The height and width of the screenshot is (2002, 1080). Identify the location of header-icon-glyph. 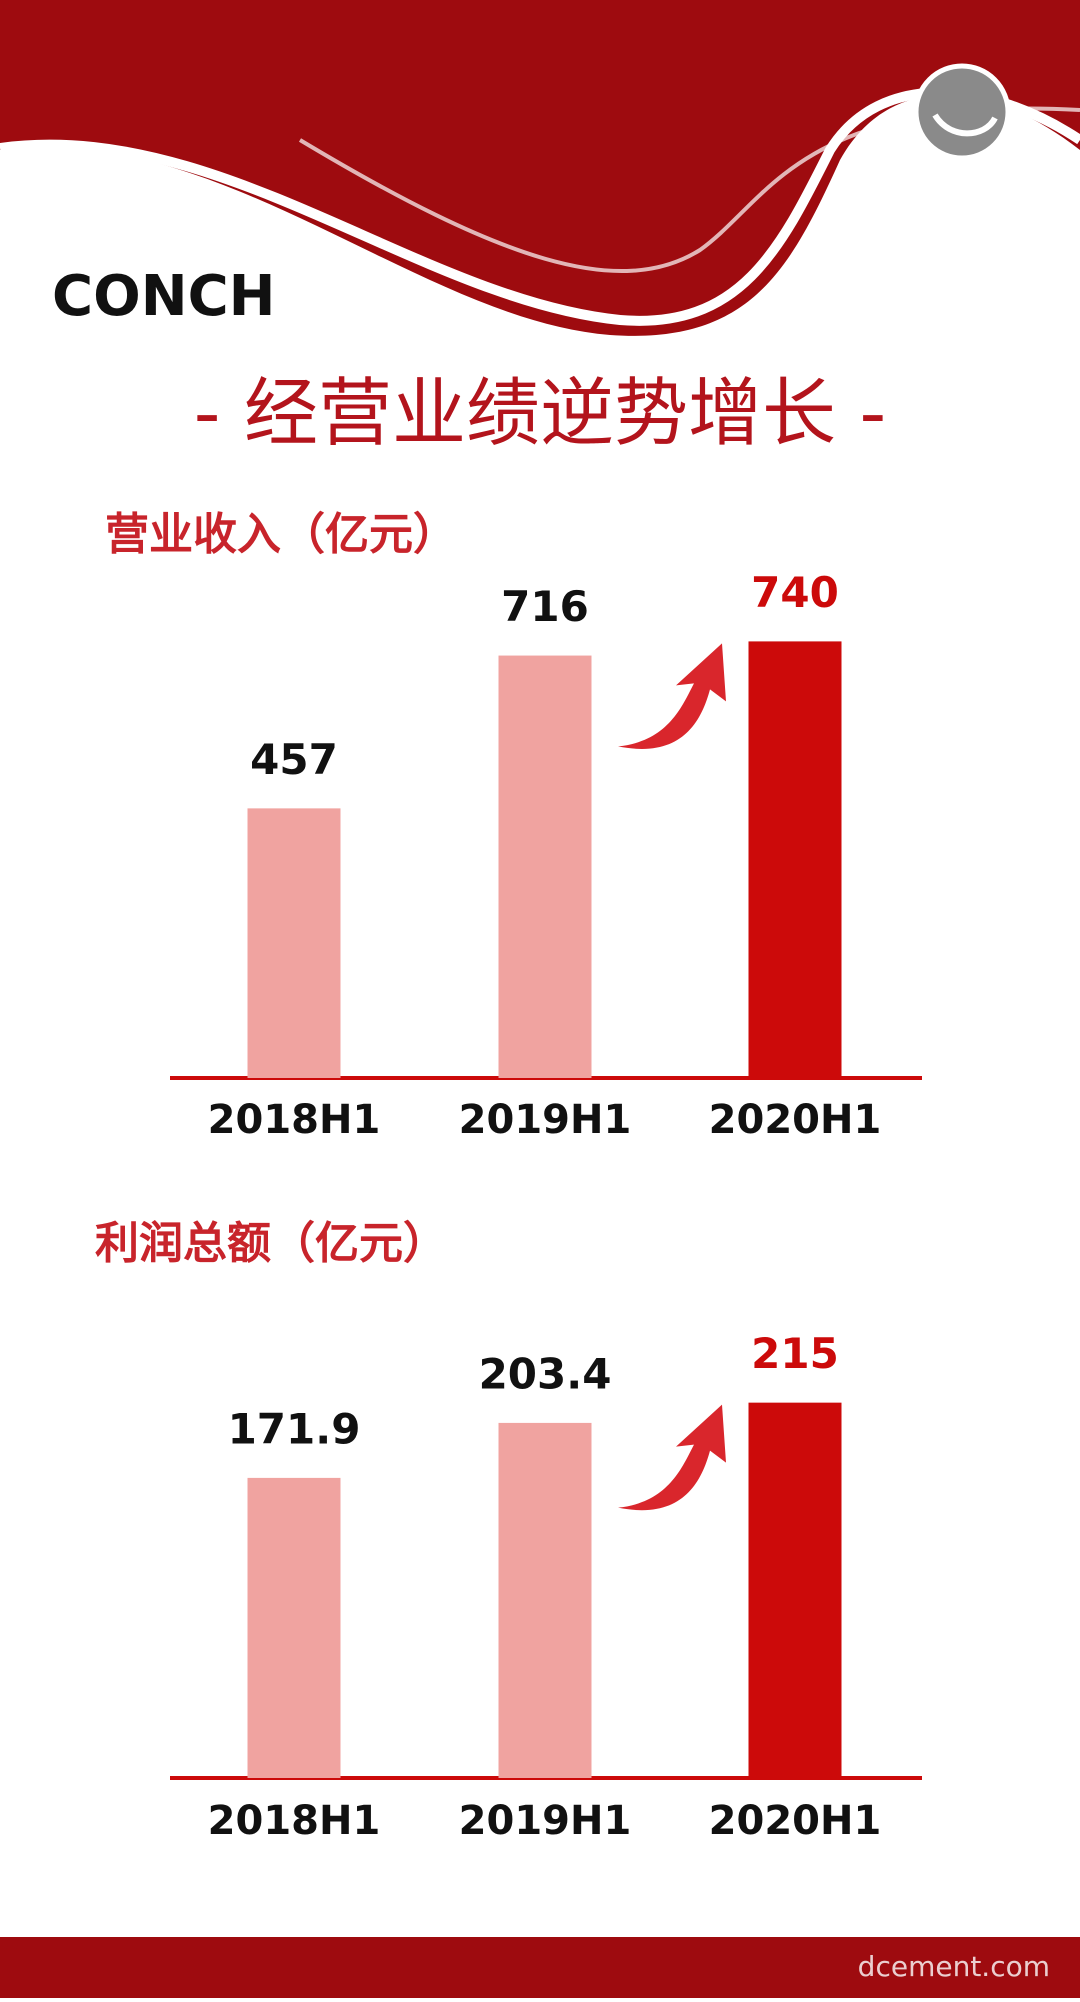
(965, 125).